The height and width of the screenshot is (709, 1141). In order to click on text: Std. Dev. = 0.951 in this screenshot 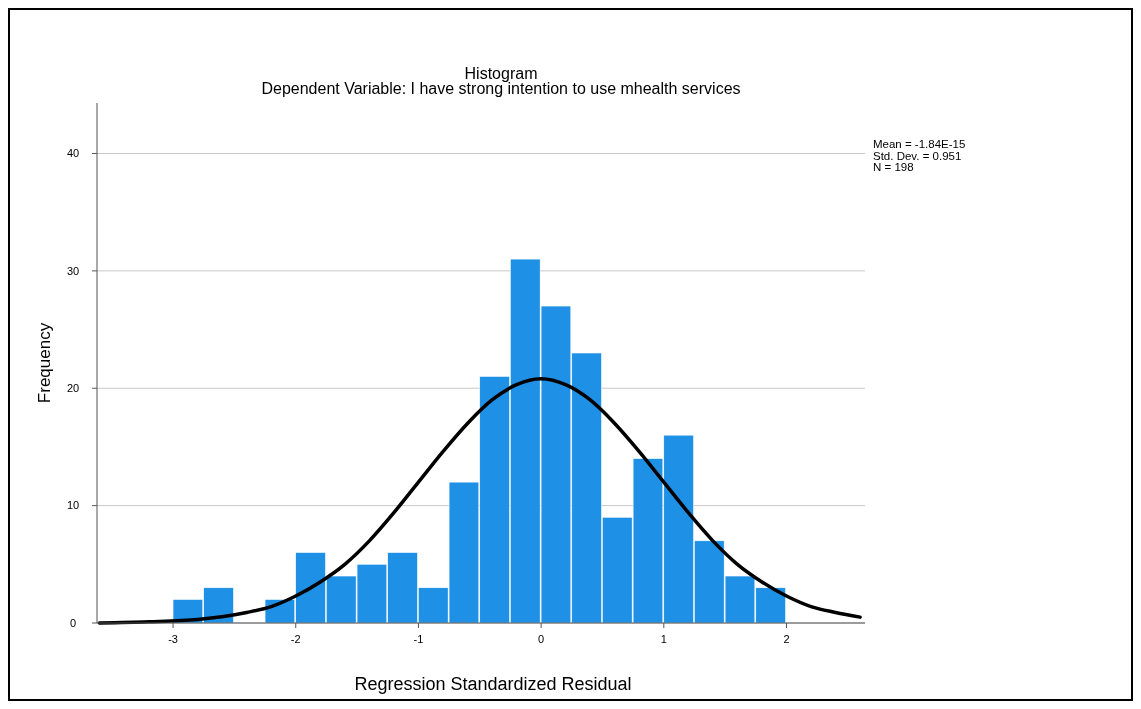, I will do `click(917, 155)`.